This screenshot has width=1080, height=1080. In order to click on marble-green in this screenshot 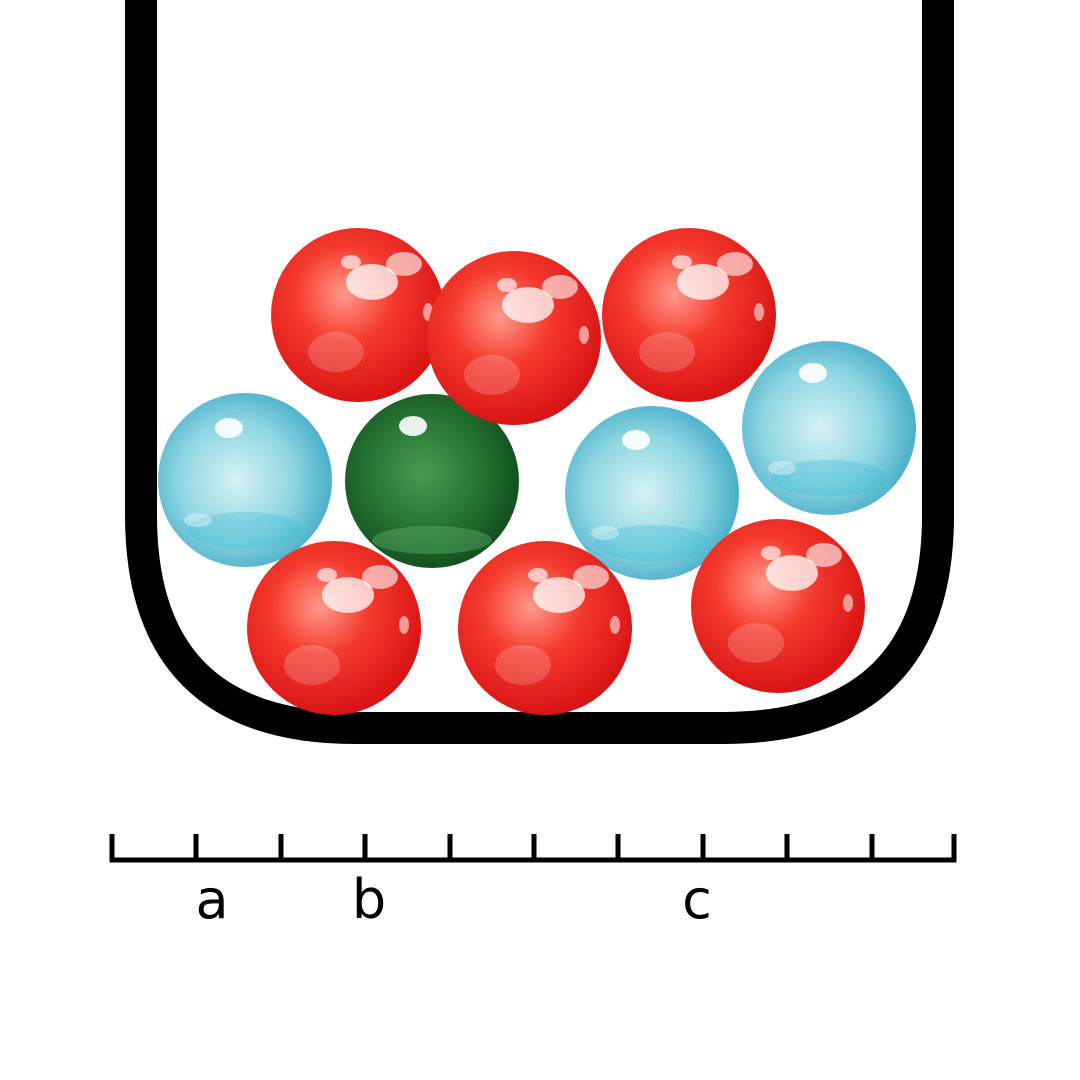, I will do `click(432, 481)`.